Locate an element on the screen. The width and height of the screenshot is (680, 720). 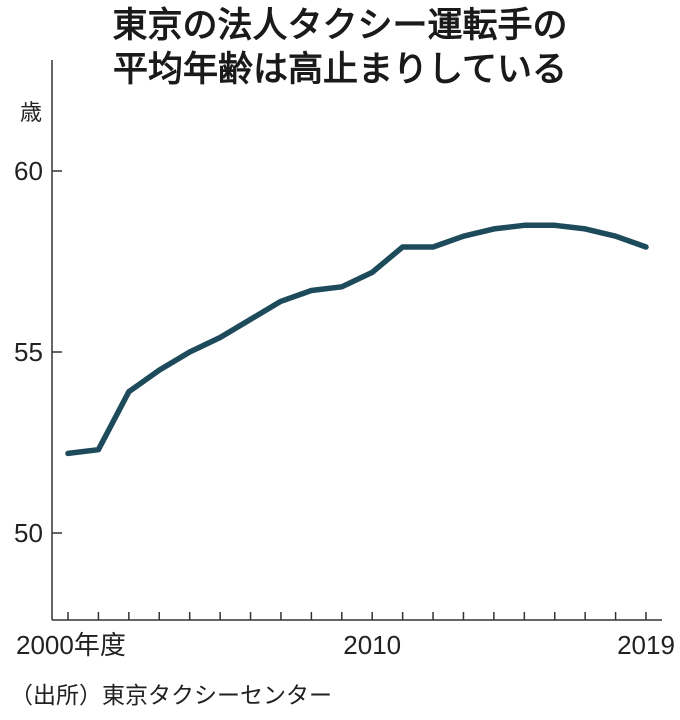
x-tick-label: 2000年度 is located at coordinates (71, 645).